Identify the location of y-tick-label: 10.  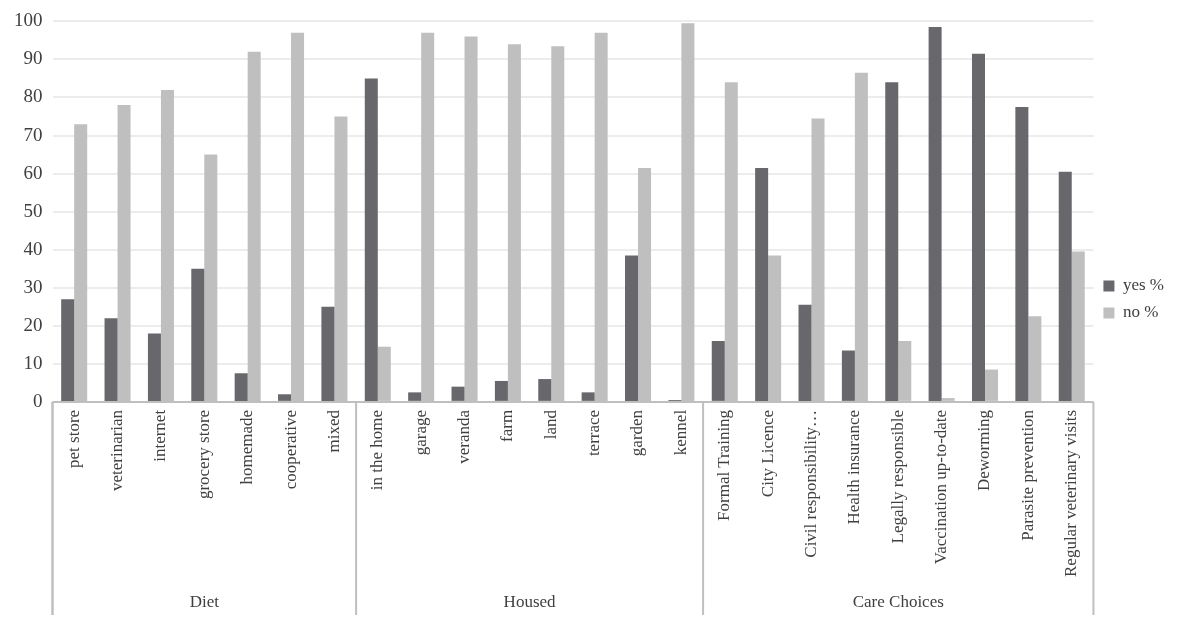
(33, 362).